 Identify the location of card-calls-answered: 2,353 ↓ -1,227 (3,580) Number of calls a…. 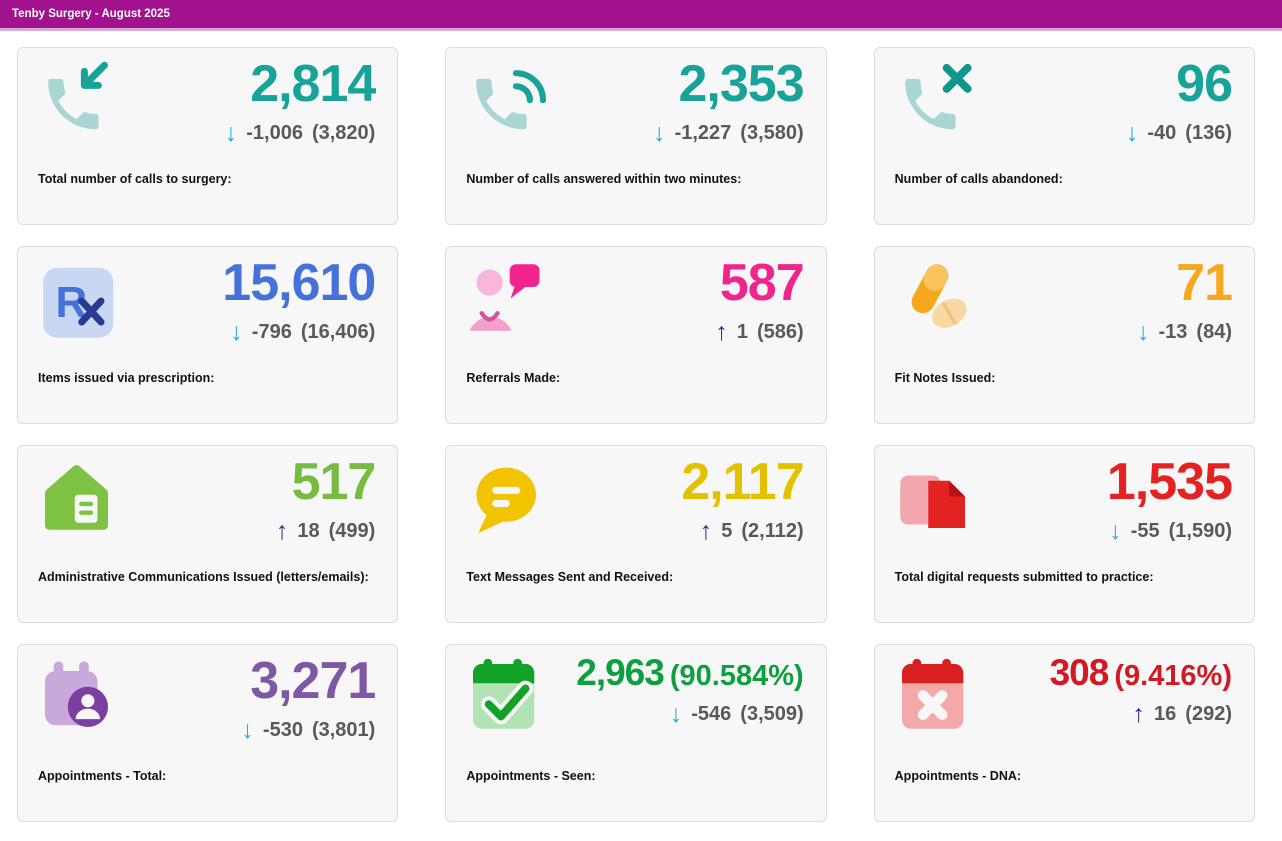
(636, 136).